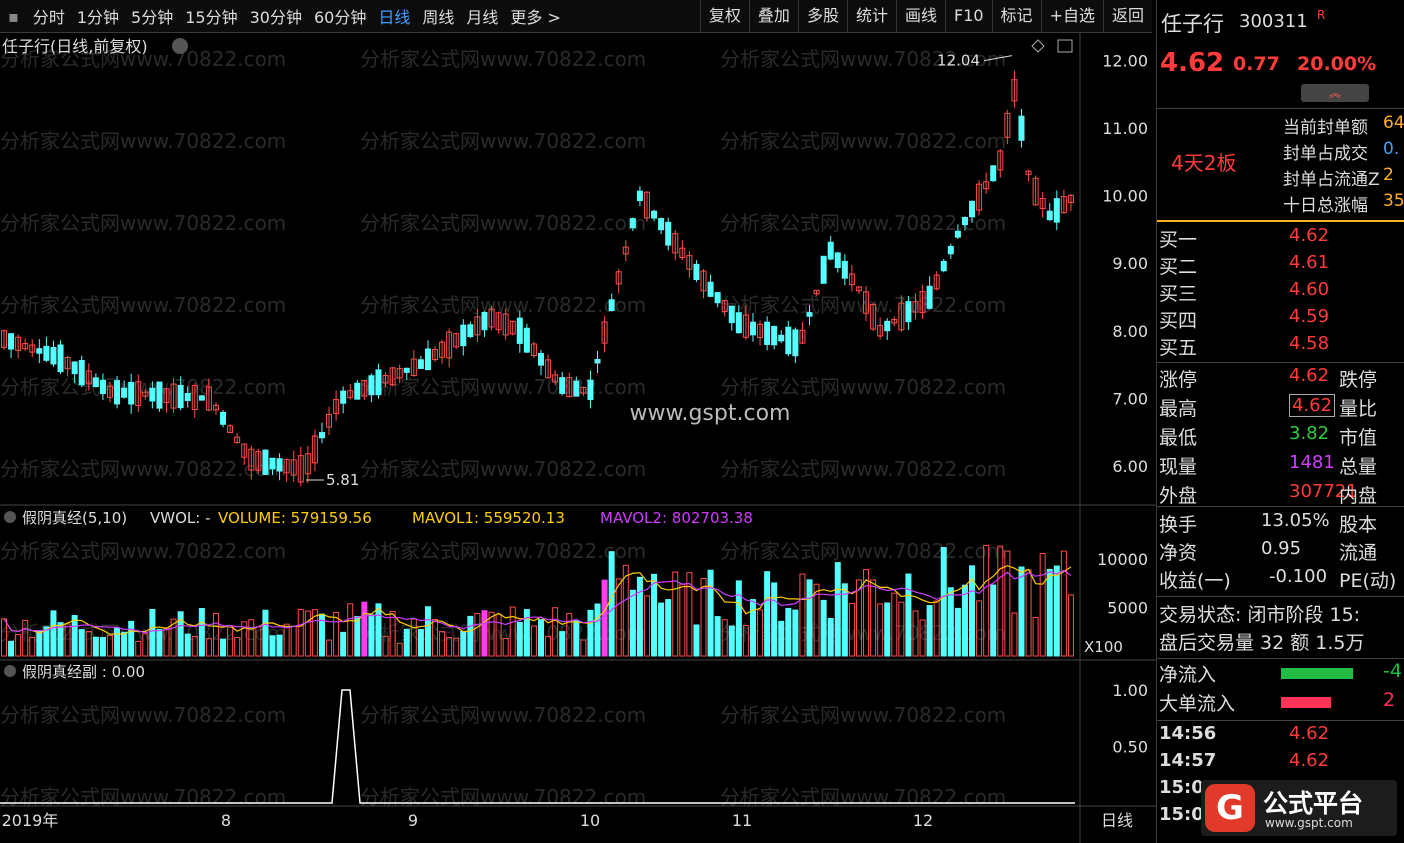  What do you see at coordinates (871, 16) in the screenshot?
I see `toolbar-action-3: 统计` at bounding box center [871, 16].